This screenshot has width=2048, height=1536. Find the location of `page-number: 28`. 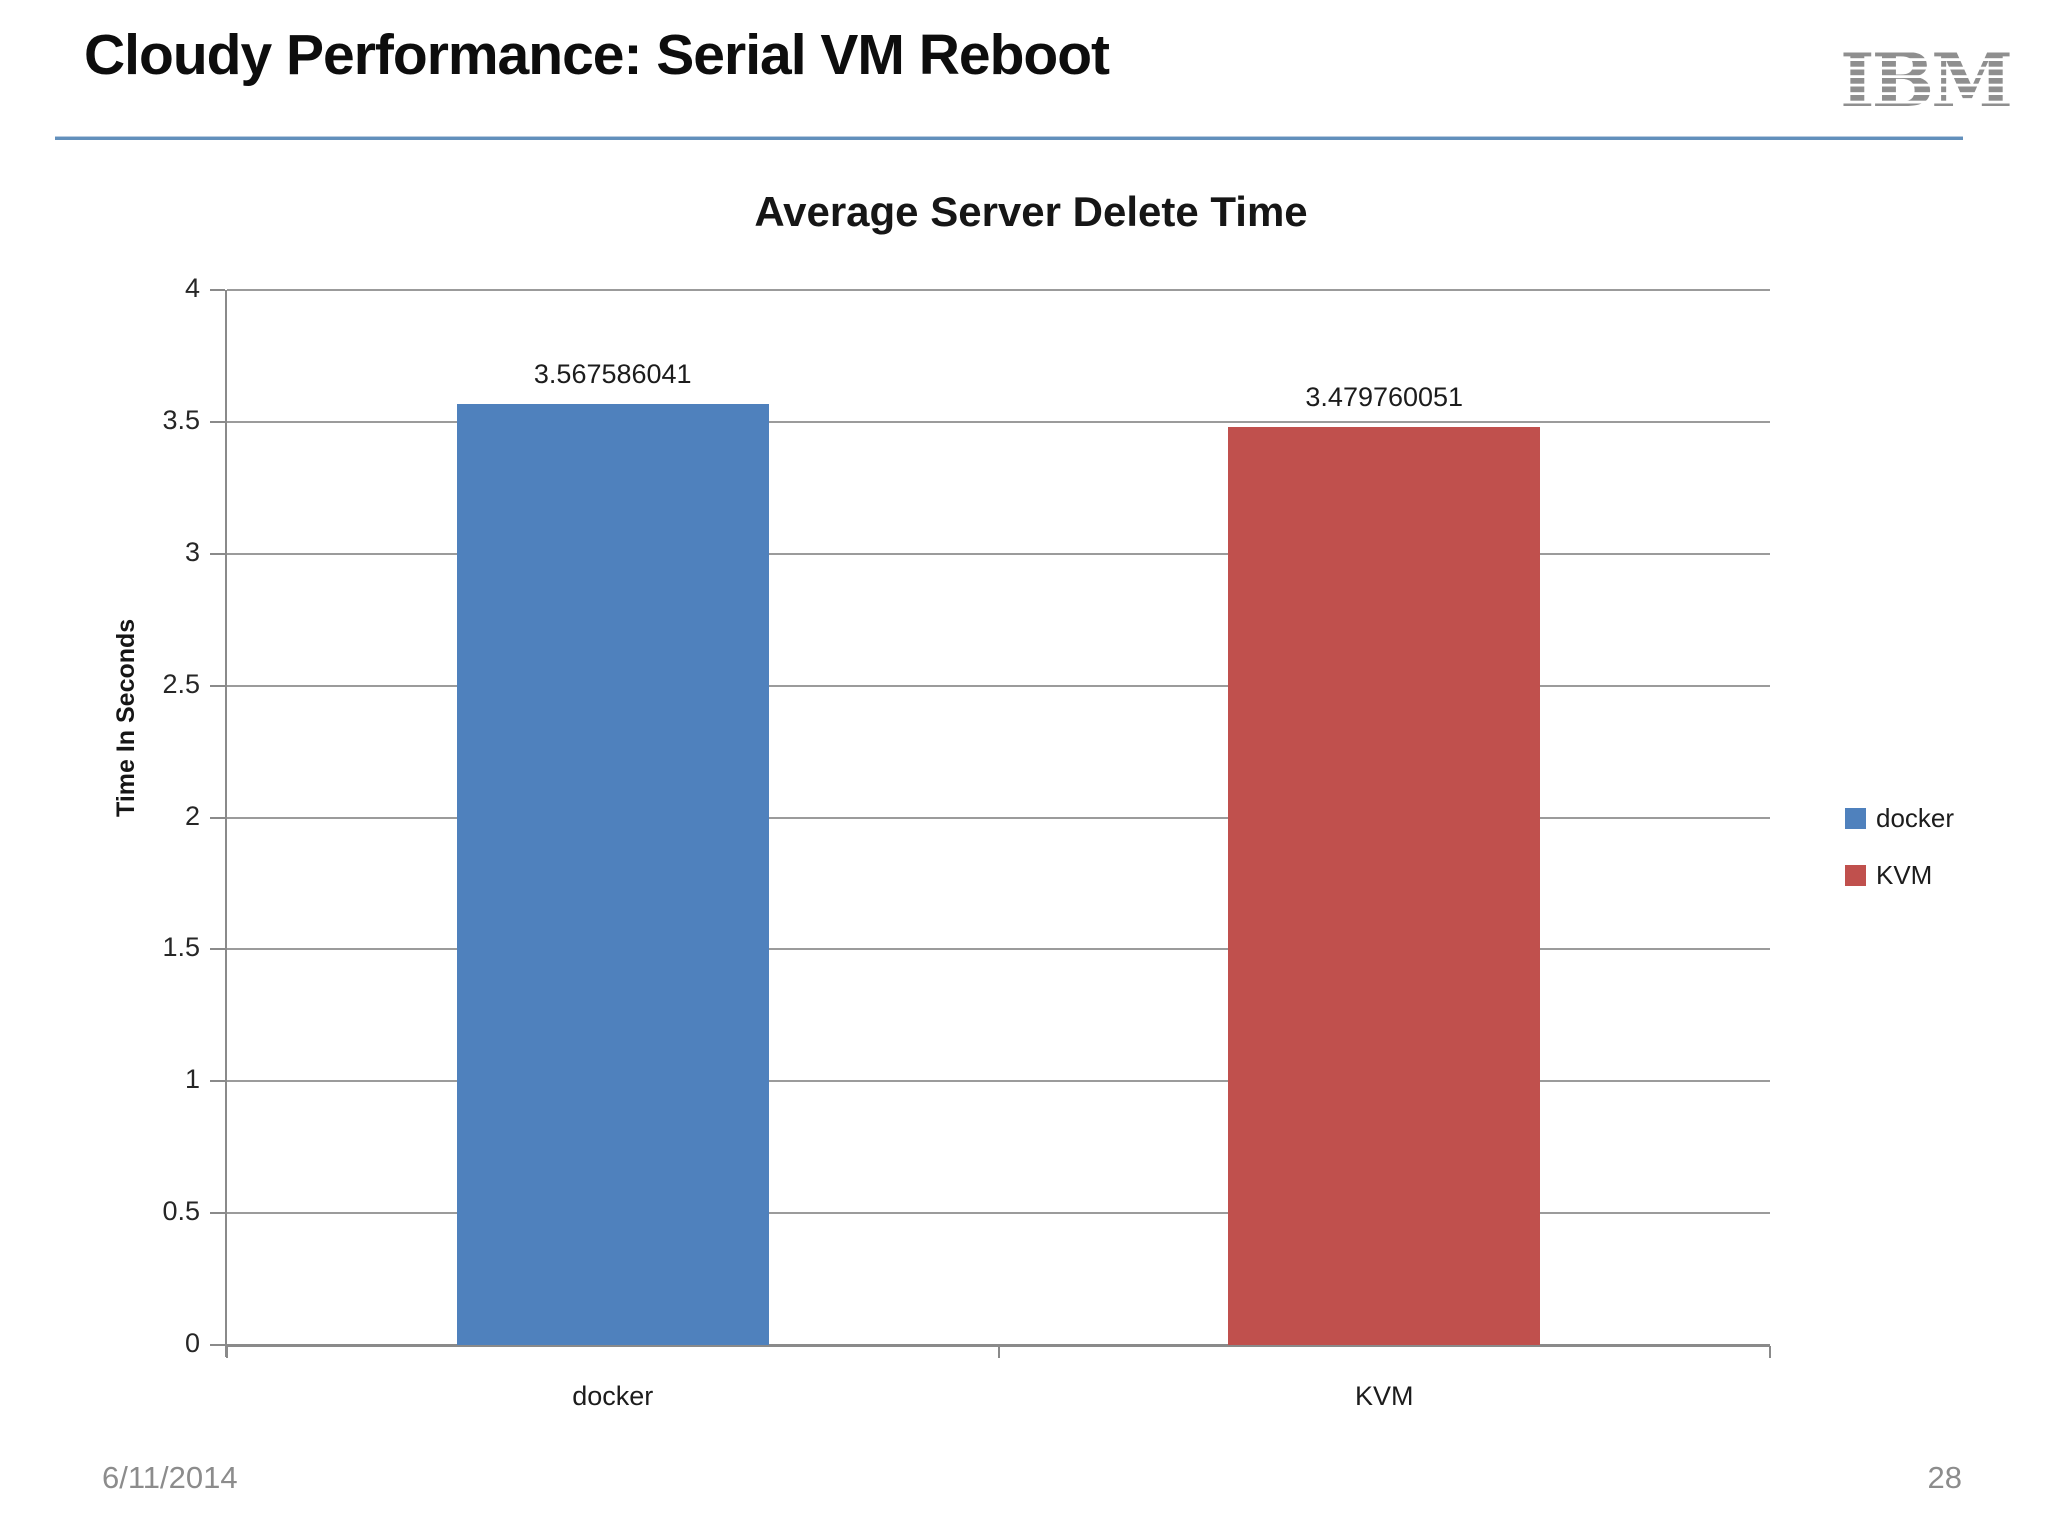

page-number: 28 is located at coordinates (1944, 1477).